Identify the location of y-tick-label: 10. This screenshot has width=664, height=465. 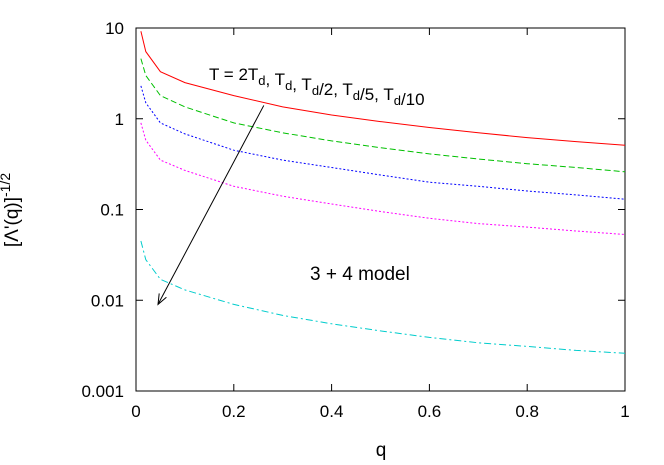
(114, 28).